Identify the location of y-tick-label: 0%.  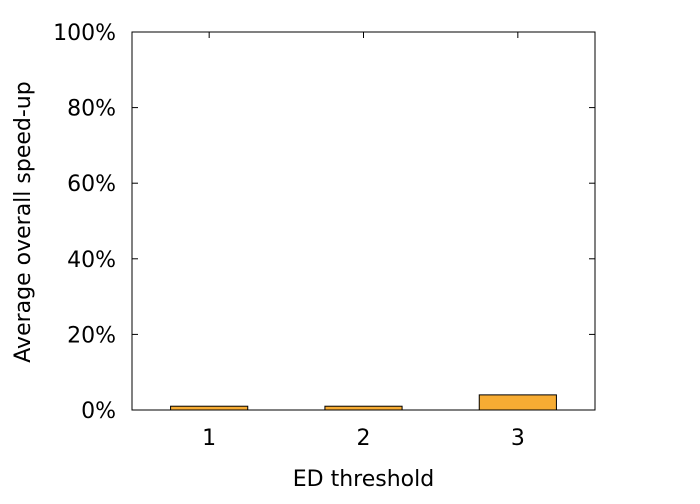
(98, 411).